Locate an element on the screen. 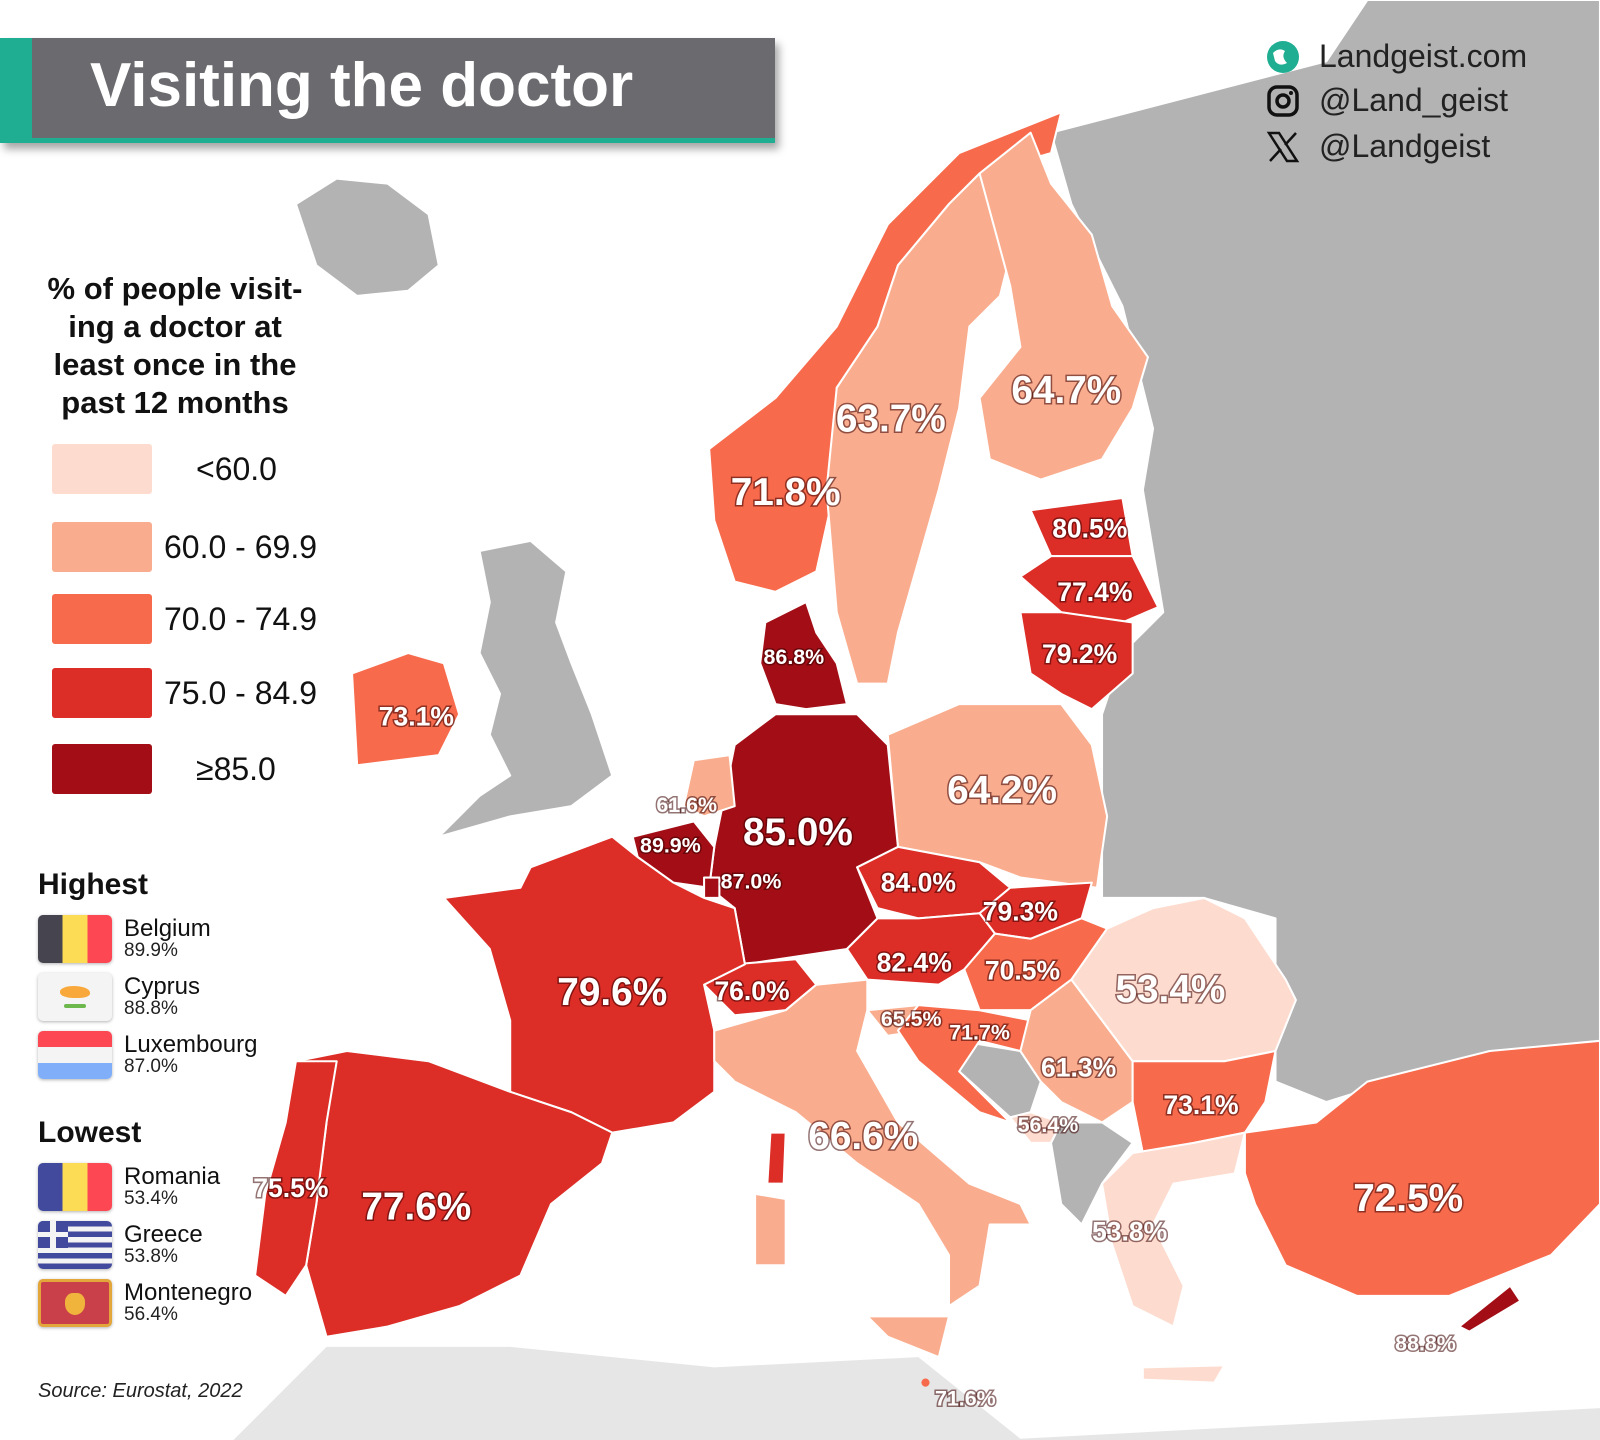  label-croatia: 71.7% is located at coordinates (979, 1032).